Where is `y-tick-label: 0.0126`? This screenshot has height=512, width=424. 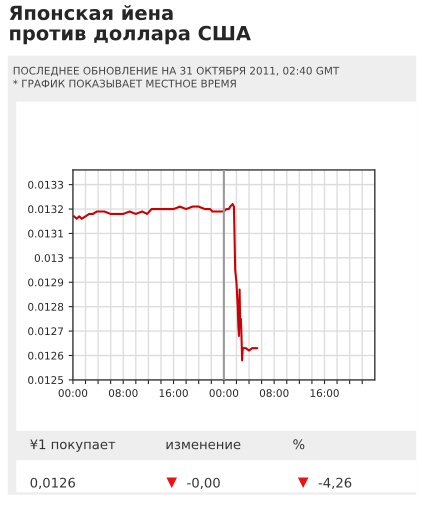 y-tick-label: 0.0126 is located at coordinates (46, 356).